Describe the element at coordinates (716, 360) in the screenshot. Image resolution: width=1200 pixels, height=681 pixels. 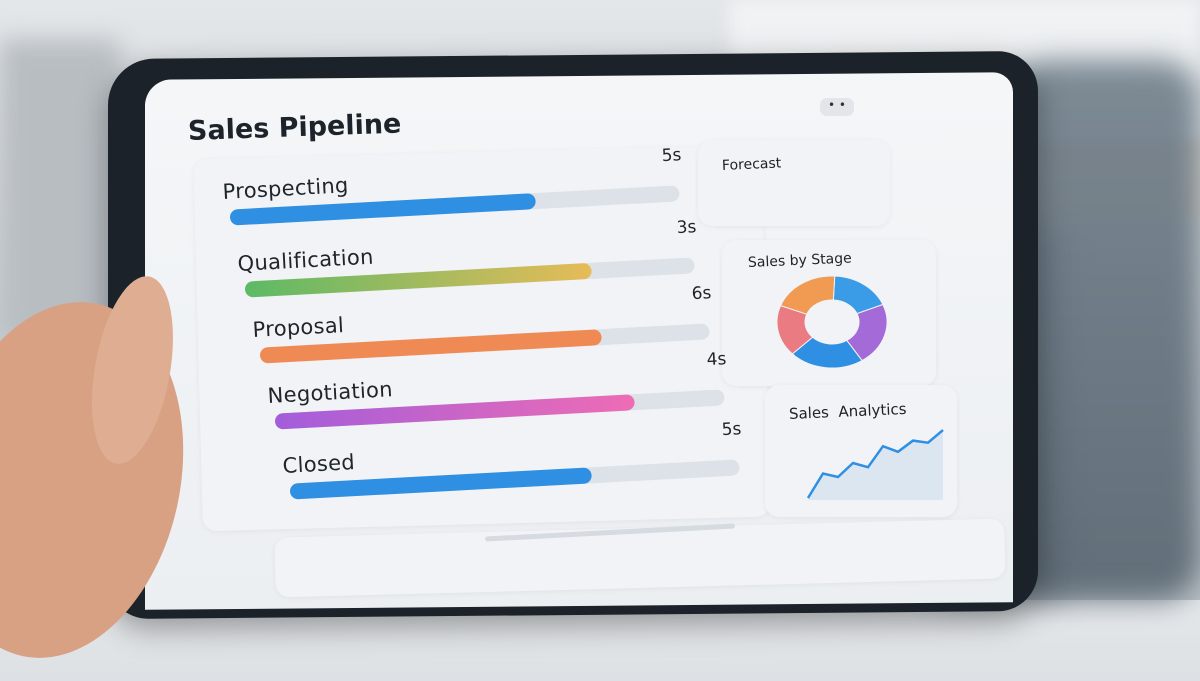
I see `stage-value: 4s` at that location.